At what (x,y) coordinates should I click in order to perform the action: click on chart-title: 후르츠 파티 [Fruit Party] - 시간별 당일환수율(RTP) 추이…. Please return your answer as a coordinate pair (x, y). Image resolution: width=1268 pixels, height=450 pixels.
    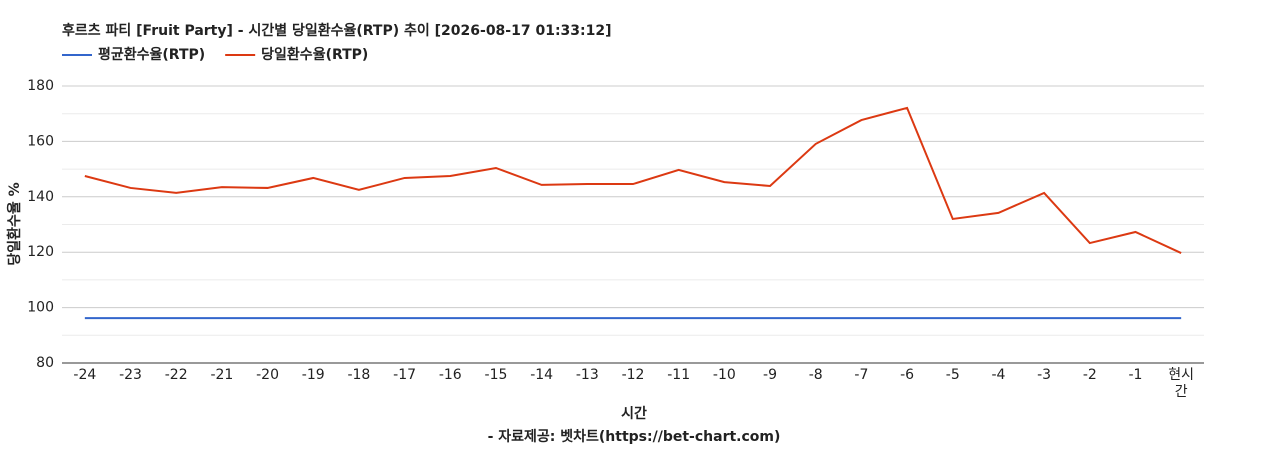
    Looking at the image, I should click on (337, 30).